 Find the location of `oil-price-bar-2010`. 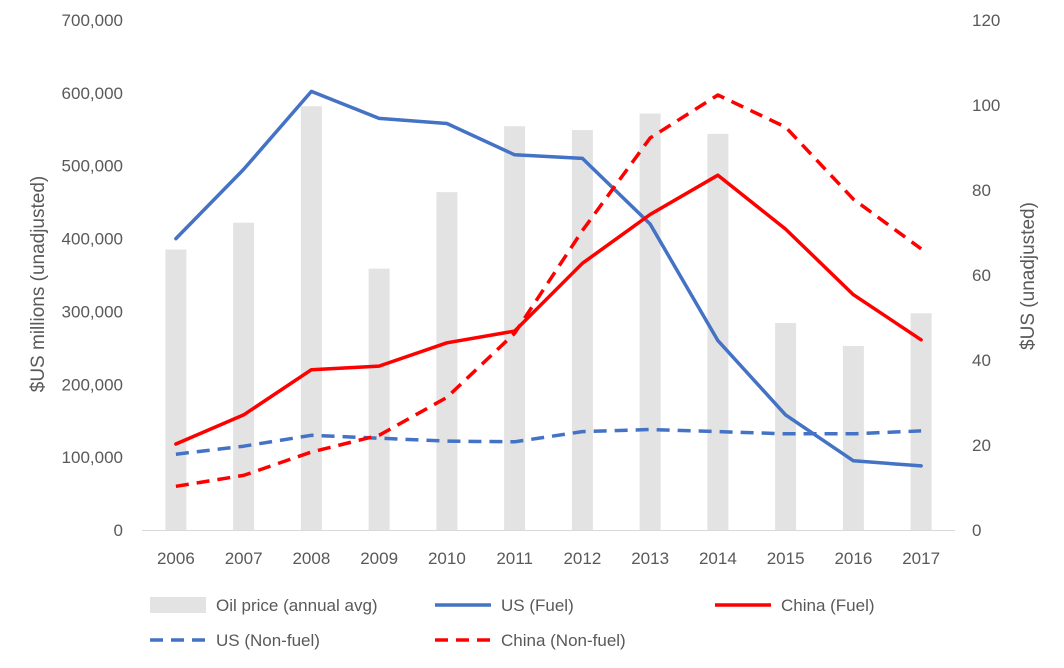

oil-price-bar-2010 is located at coordinates (447, 361).